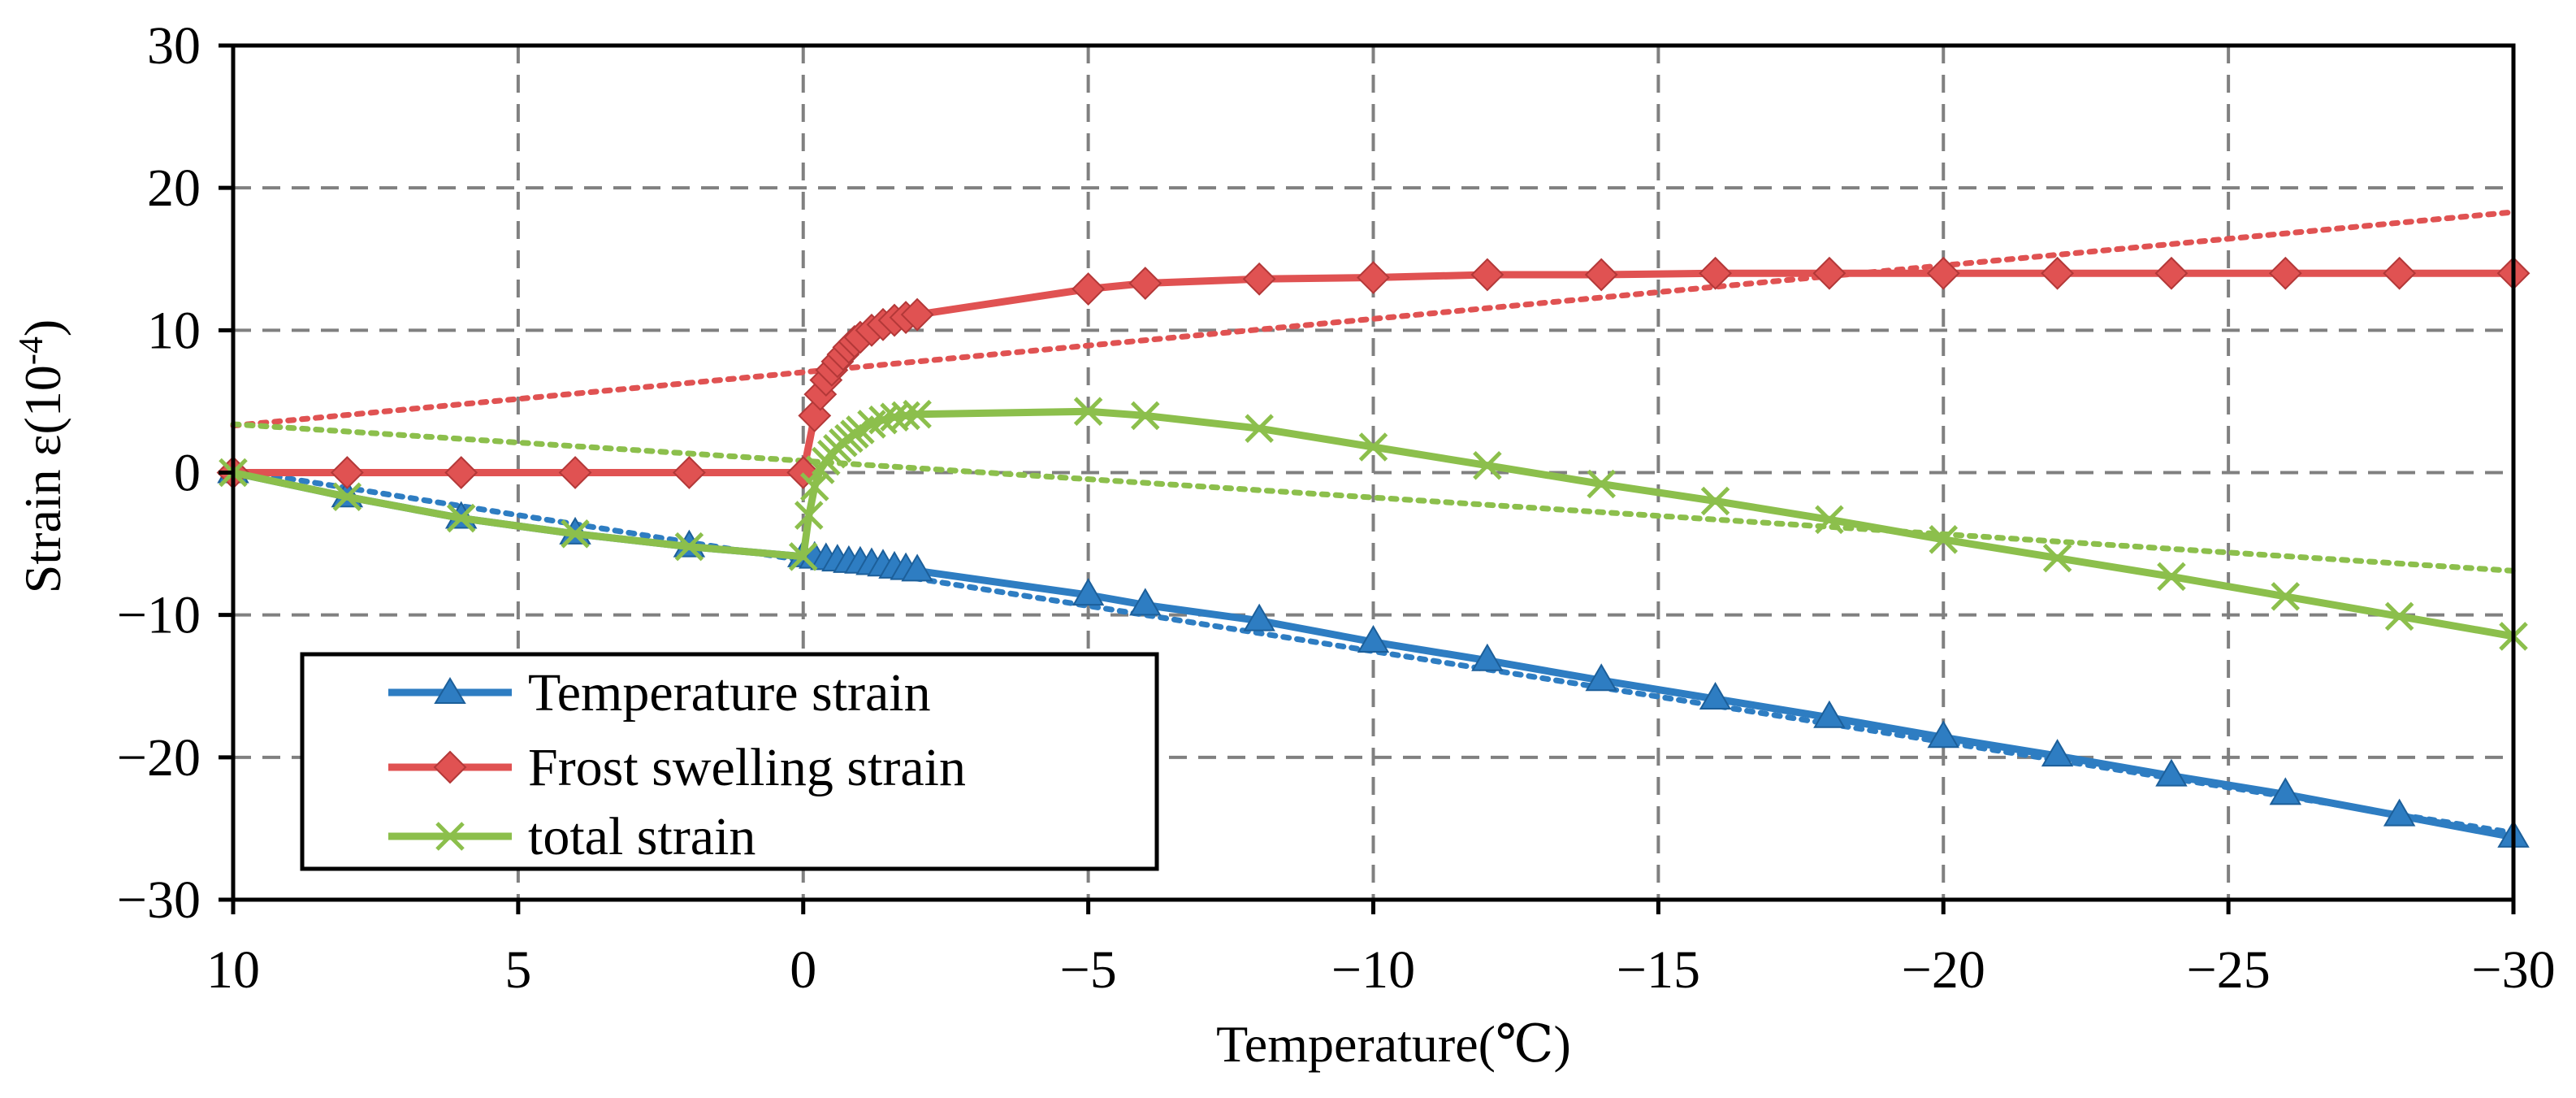 Image resolution: width=2576 pixels, height=1098 pixels. Describe the element at coordinates (1943, 970) in the screenshot. I see `x-tick-label: −20` at that location.